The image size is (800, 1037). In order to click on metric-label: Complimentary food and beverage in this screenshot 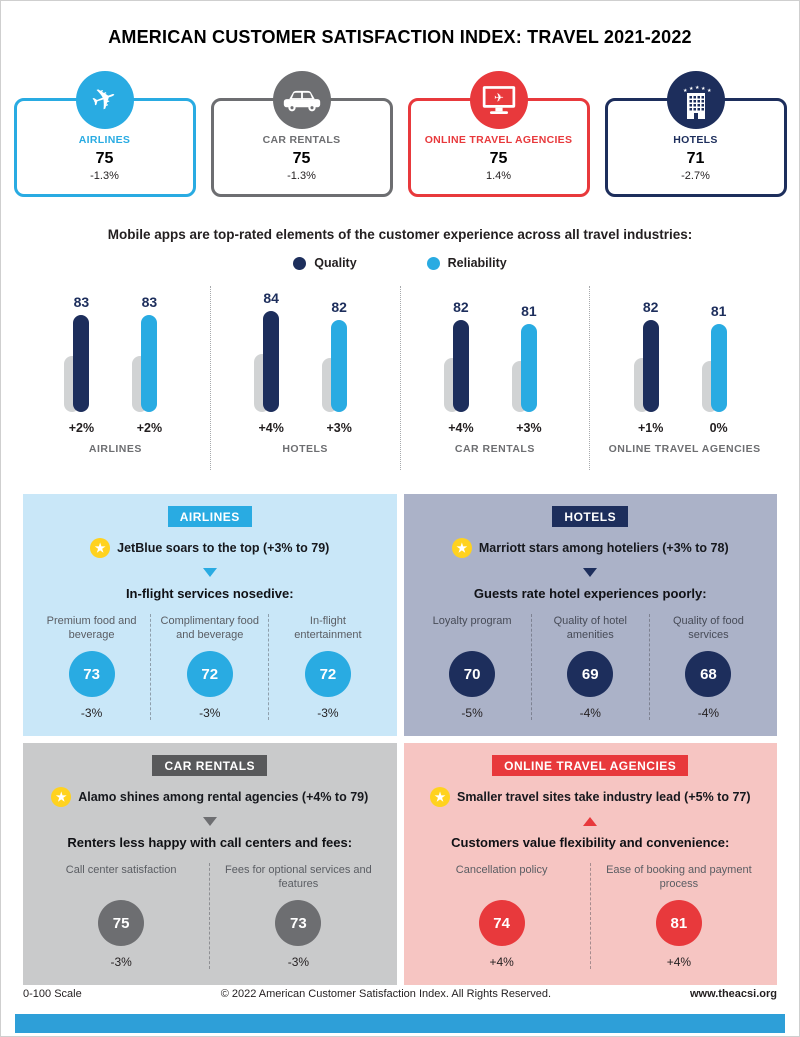, I will do `click(209, 628)`.